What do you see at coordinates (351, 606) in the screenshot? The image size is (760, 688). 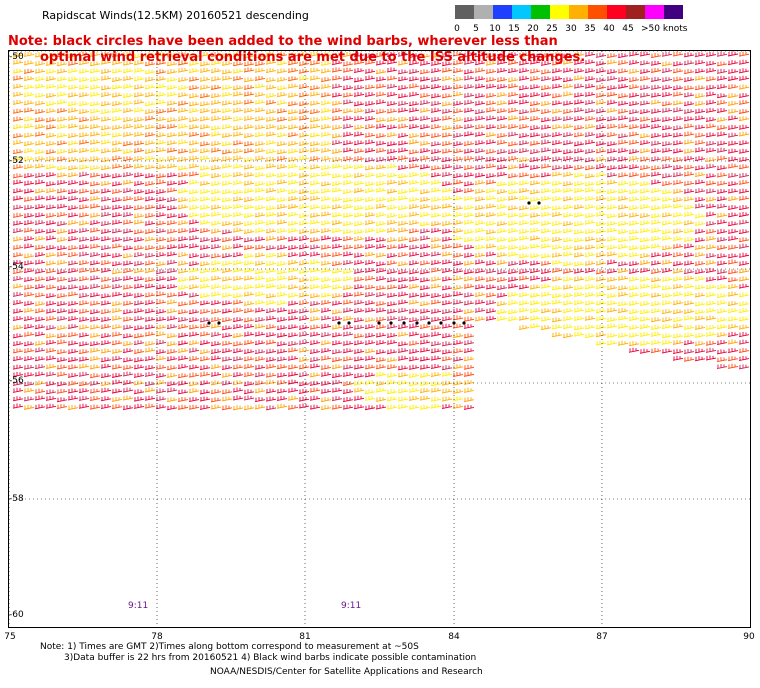 I see `pass-time-2: 9:11` at bounding box center [351, 606].